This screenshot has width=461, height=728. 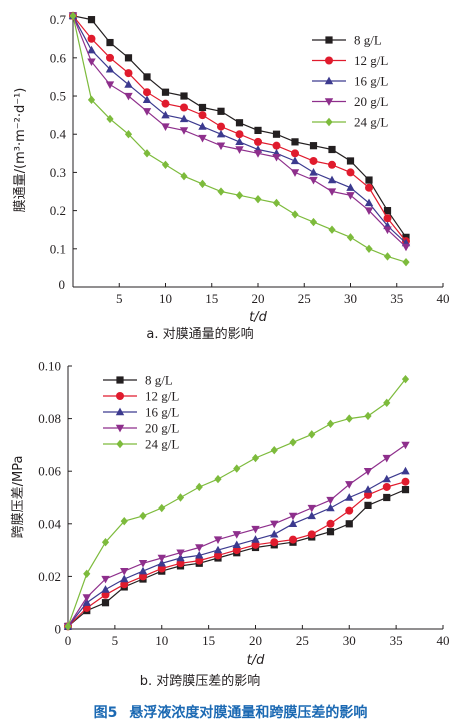 What do you see at coordinates (58, 19) in the screenshot?
I see `y-tick-label: 0.7` at bounding box center [58, 19].